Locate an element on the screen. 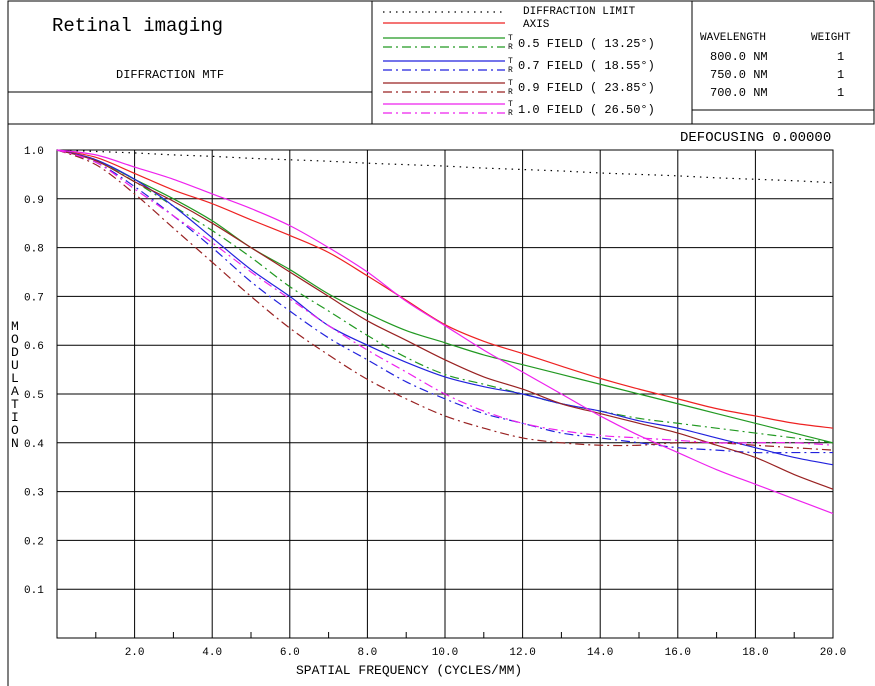  wavelength-header: WAVELENGTH is located at coordinates (733, 38).